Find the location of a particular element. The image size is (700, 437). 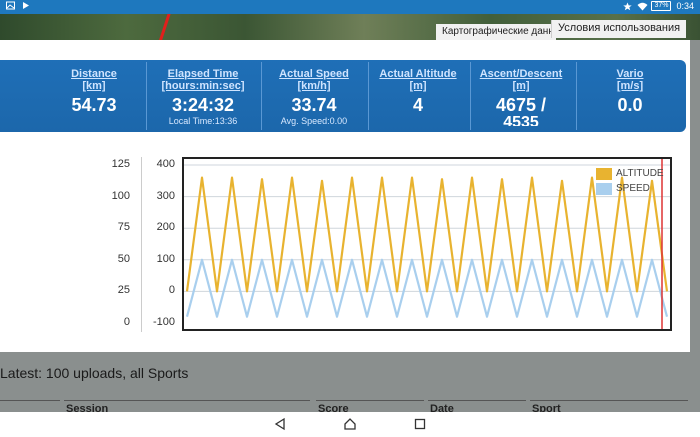

stat-unit: [m/s] is located at coordinates (630, 86).